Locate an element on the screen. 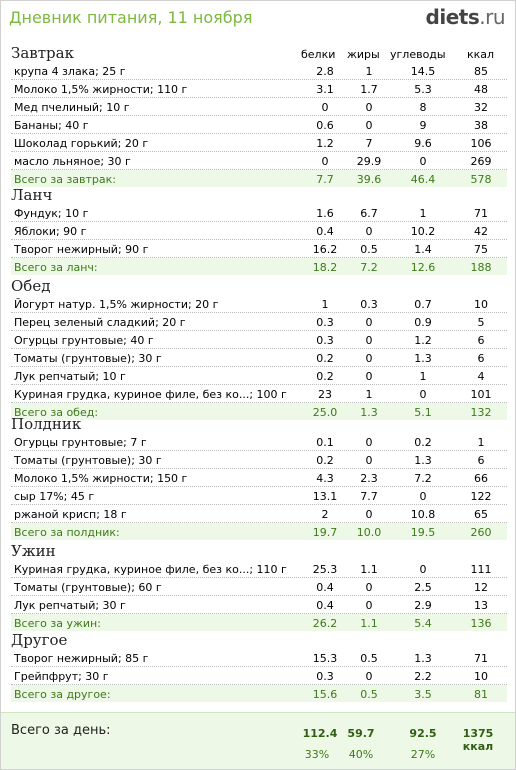 This screenshot has height=770, width=516. food-row: Шоколад горький; 20 г 1.2 7 9.6 106 is located at coordinates (259, 143).